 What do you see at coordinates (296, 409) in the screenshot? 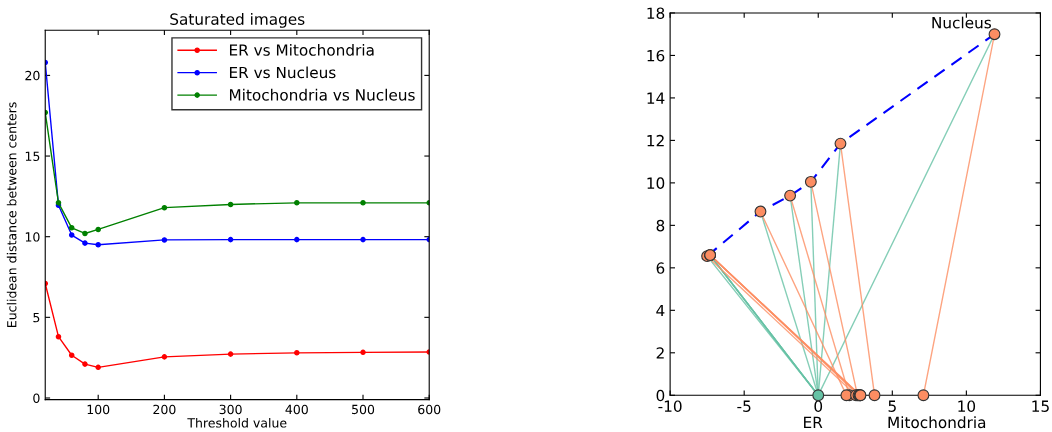
I see `x-tick-label: 400` at bounding box center [296, 409].